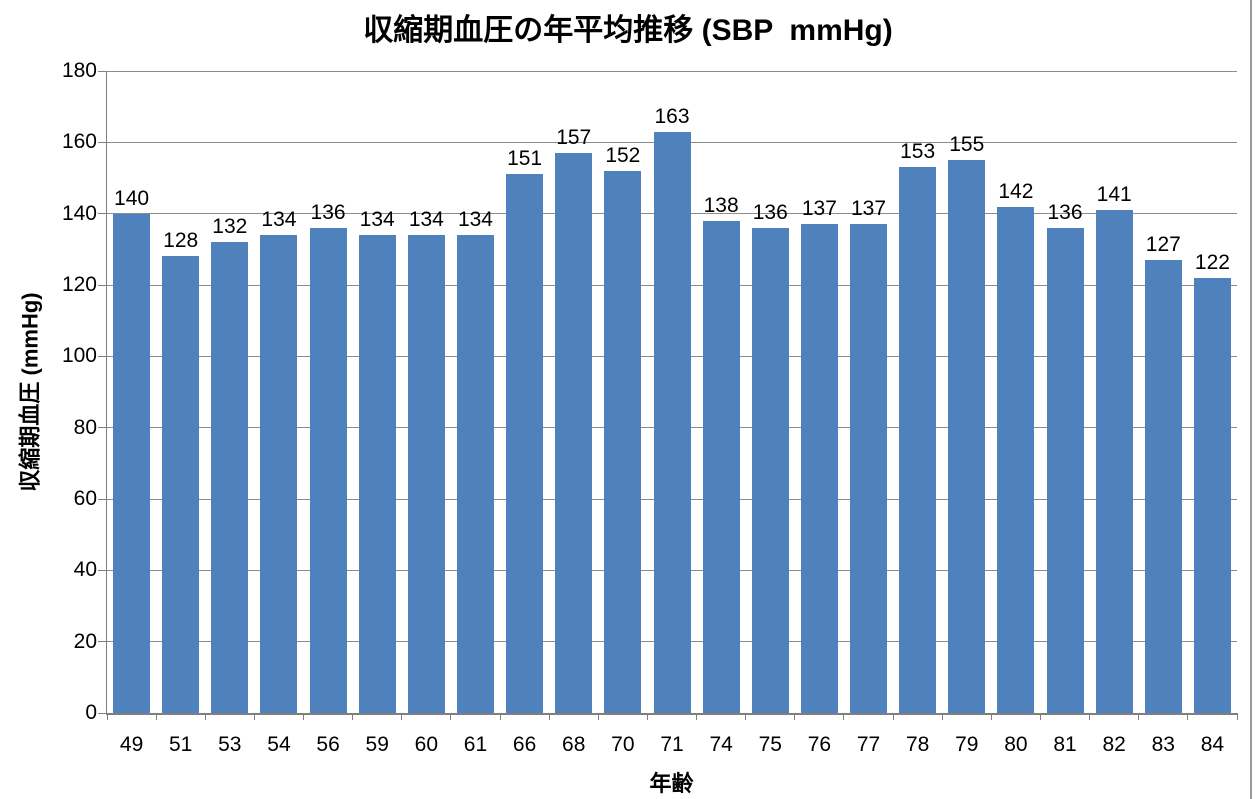 The height and width of the screenshot is (799, 1256). Describe the element at coordinates (131, 744) in the screenshot. I see `x-tick-label: 49` at that location.